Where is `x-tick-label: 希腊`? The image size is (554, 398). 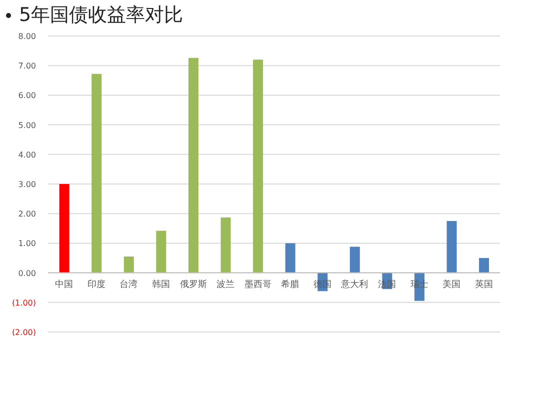
x-tick-label: 希腊 is located at coordinates (290, 284).